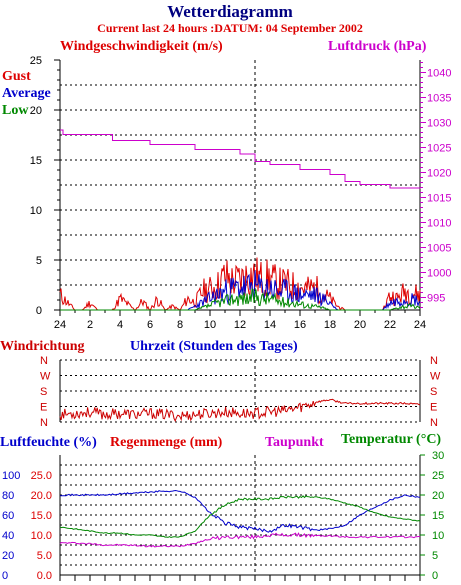 The width and height of the screenshot is (461, 585). What do you see at coordinates (294, 442) in the screenshot?
I see `legend-dewpoint: Taupunkt` at bounding box center [294, 442].